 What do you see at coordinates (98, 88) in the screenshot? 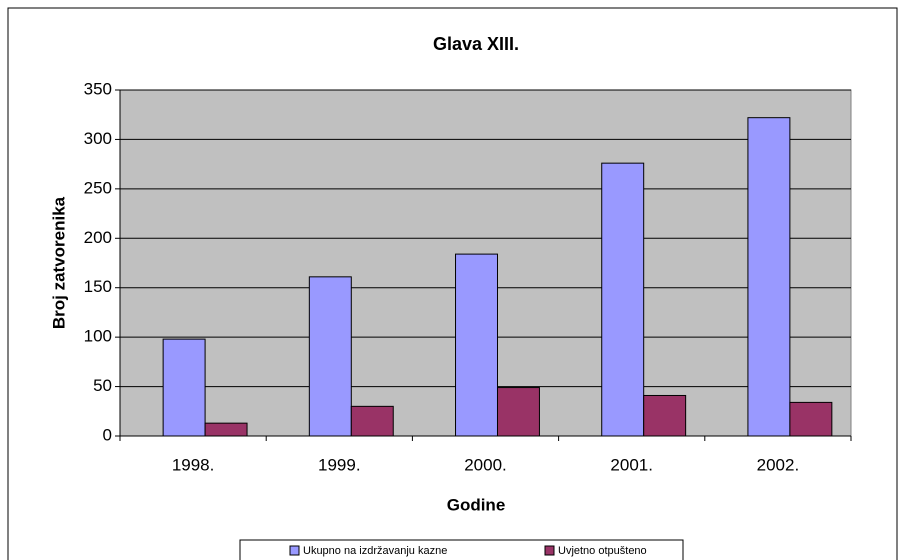
I see `y-tick-label: 350` at bounding box center [98, 88].